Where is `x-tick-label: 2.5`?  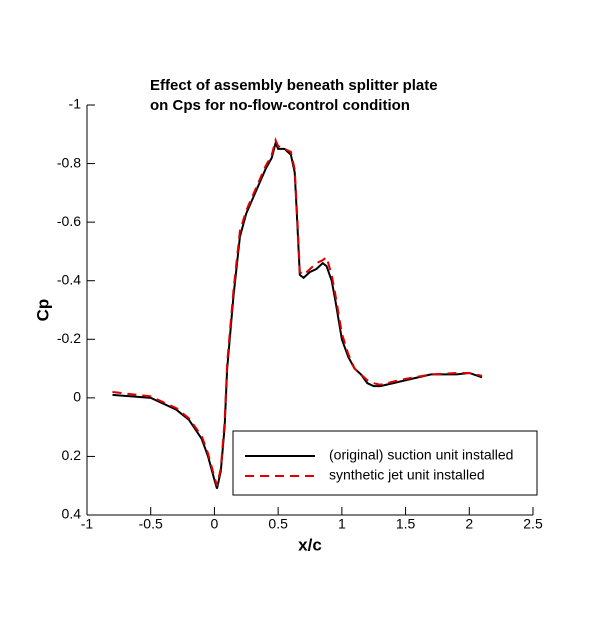 x-tick-label: 2.5 is located at coordinates (533, 524).